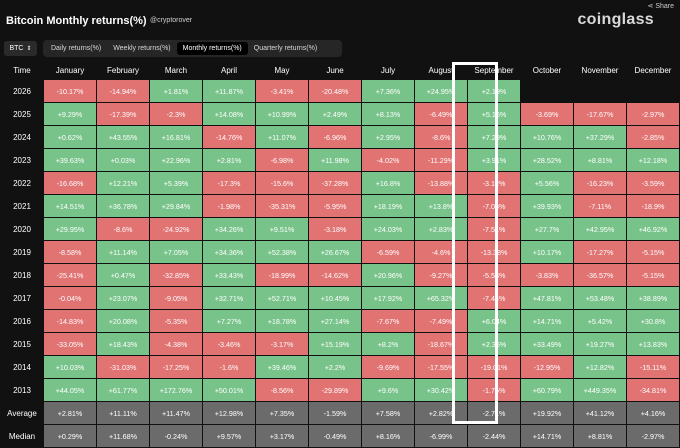 The image size is (680, 448). What do you see at coordinates (494, 436) in the screenshot?
I see `summary-cell: -2.44%` at bounding box center [494, 436].